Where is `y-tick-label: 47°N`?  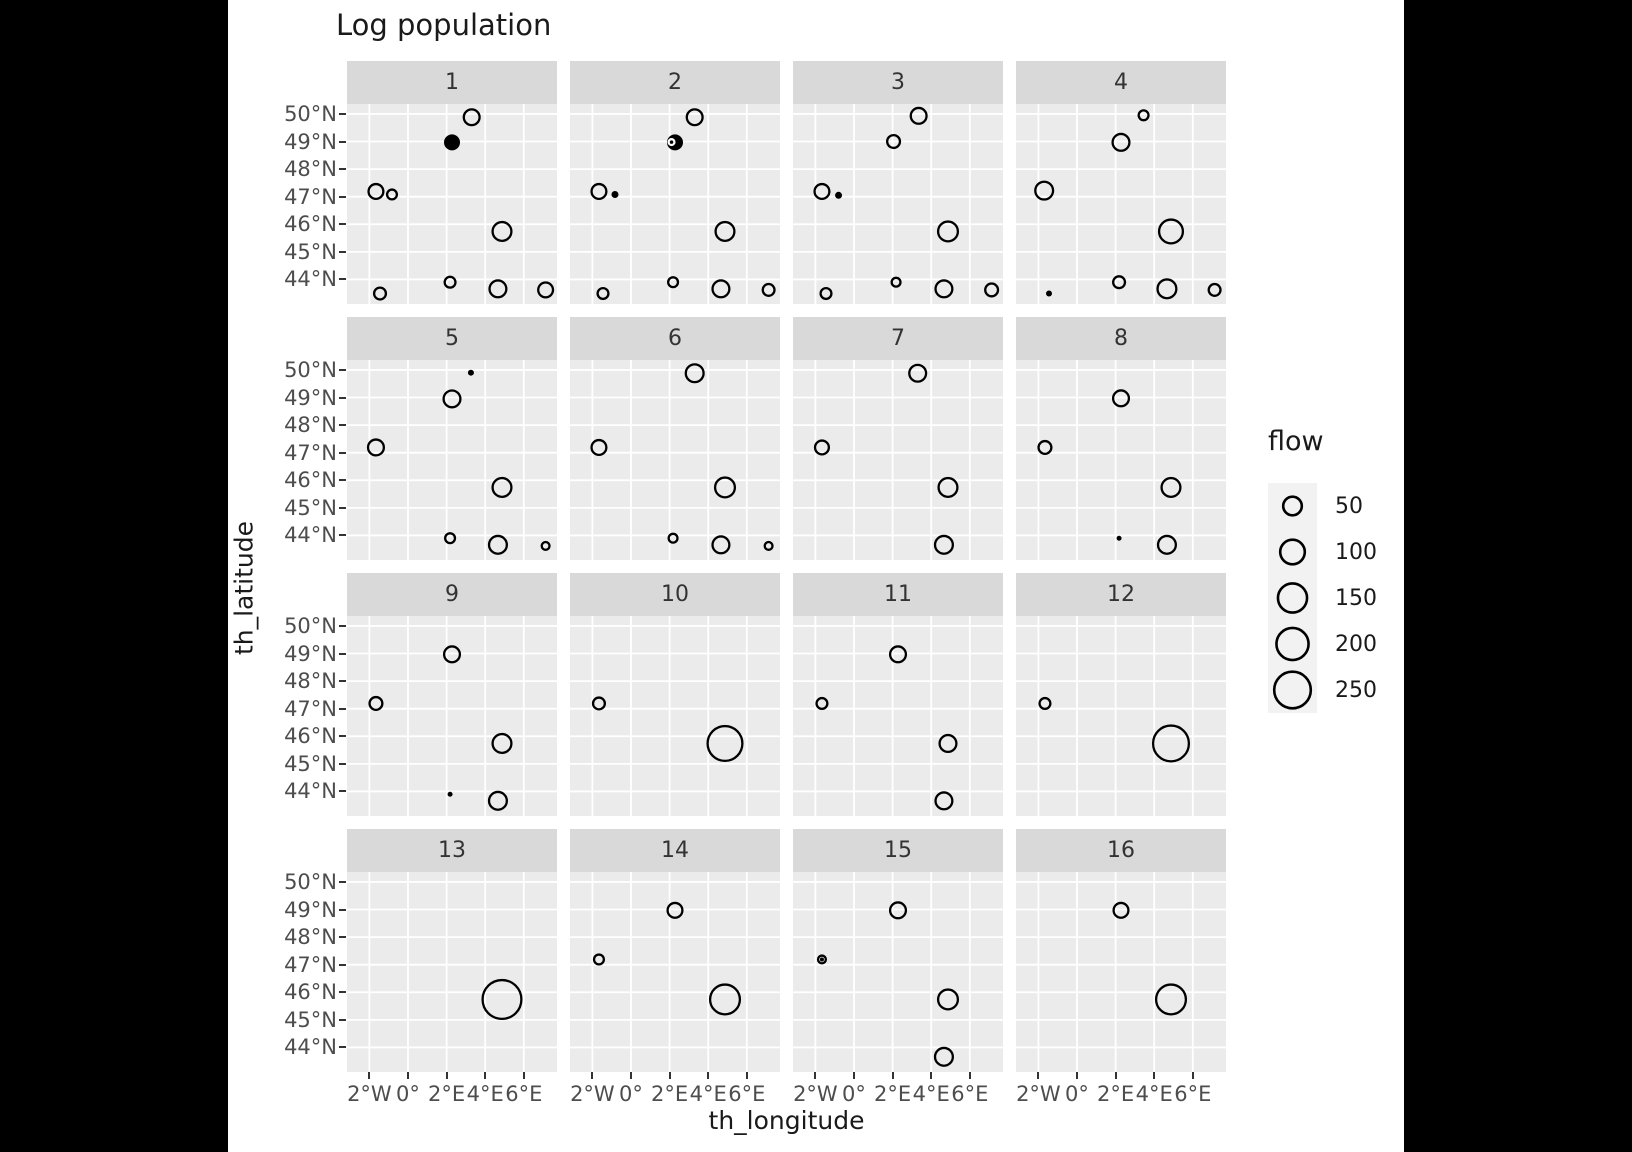 y-tick-label: 47°N is located at coordinates (310, 964).